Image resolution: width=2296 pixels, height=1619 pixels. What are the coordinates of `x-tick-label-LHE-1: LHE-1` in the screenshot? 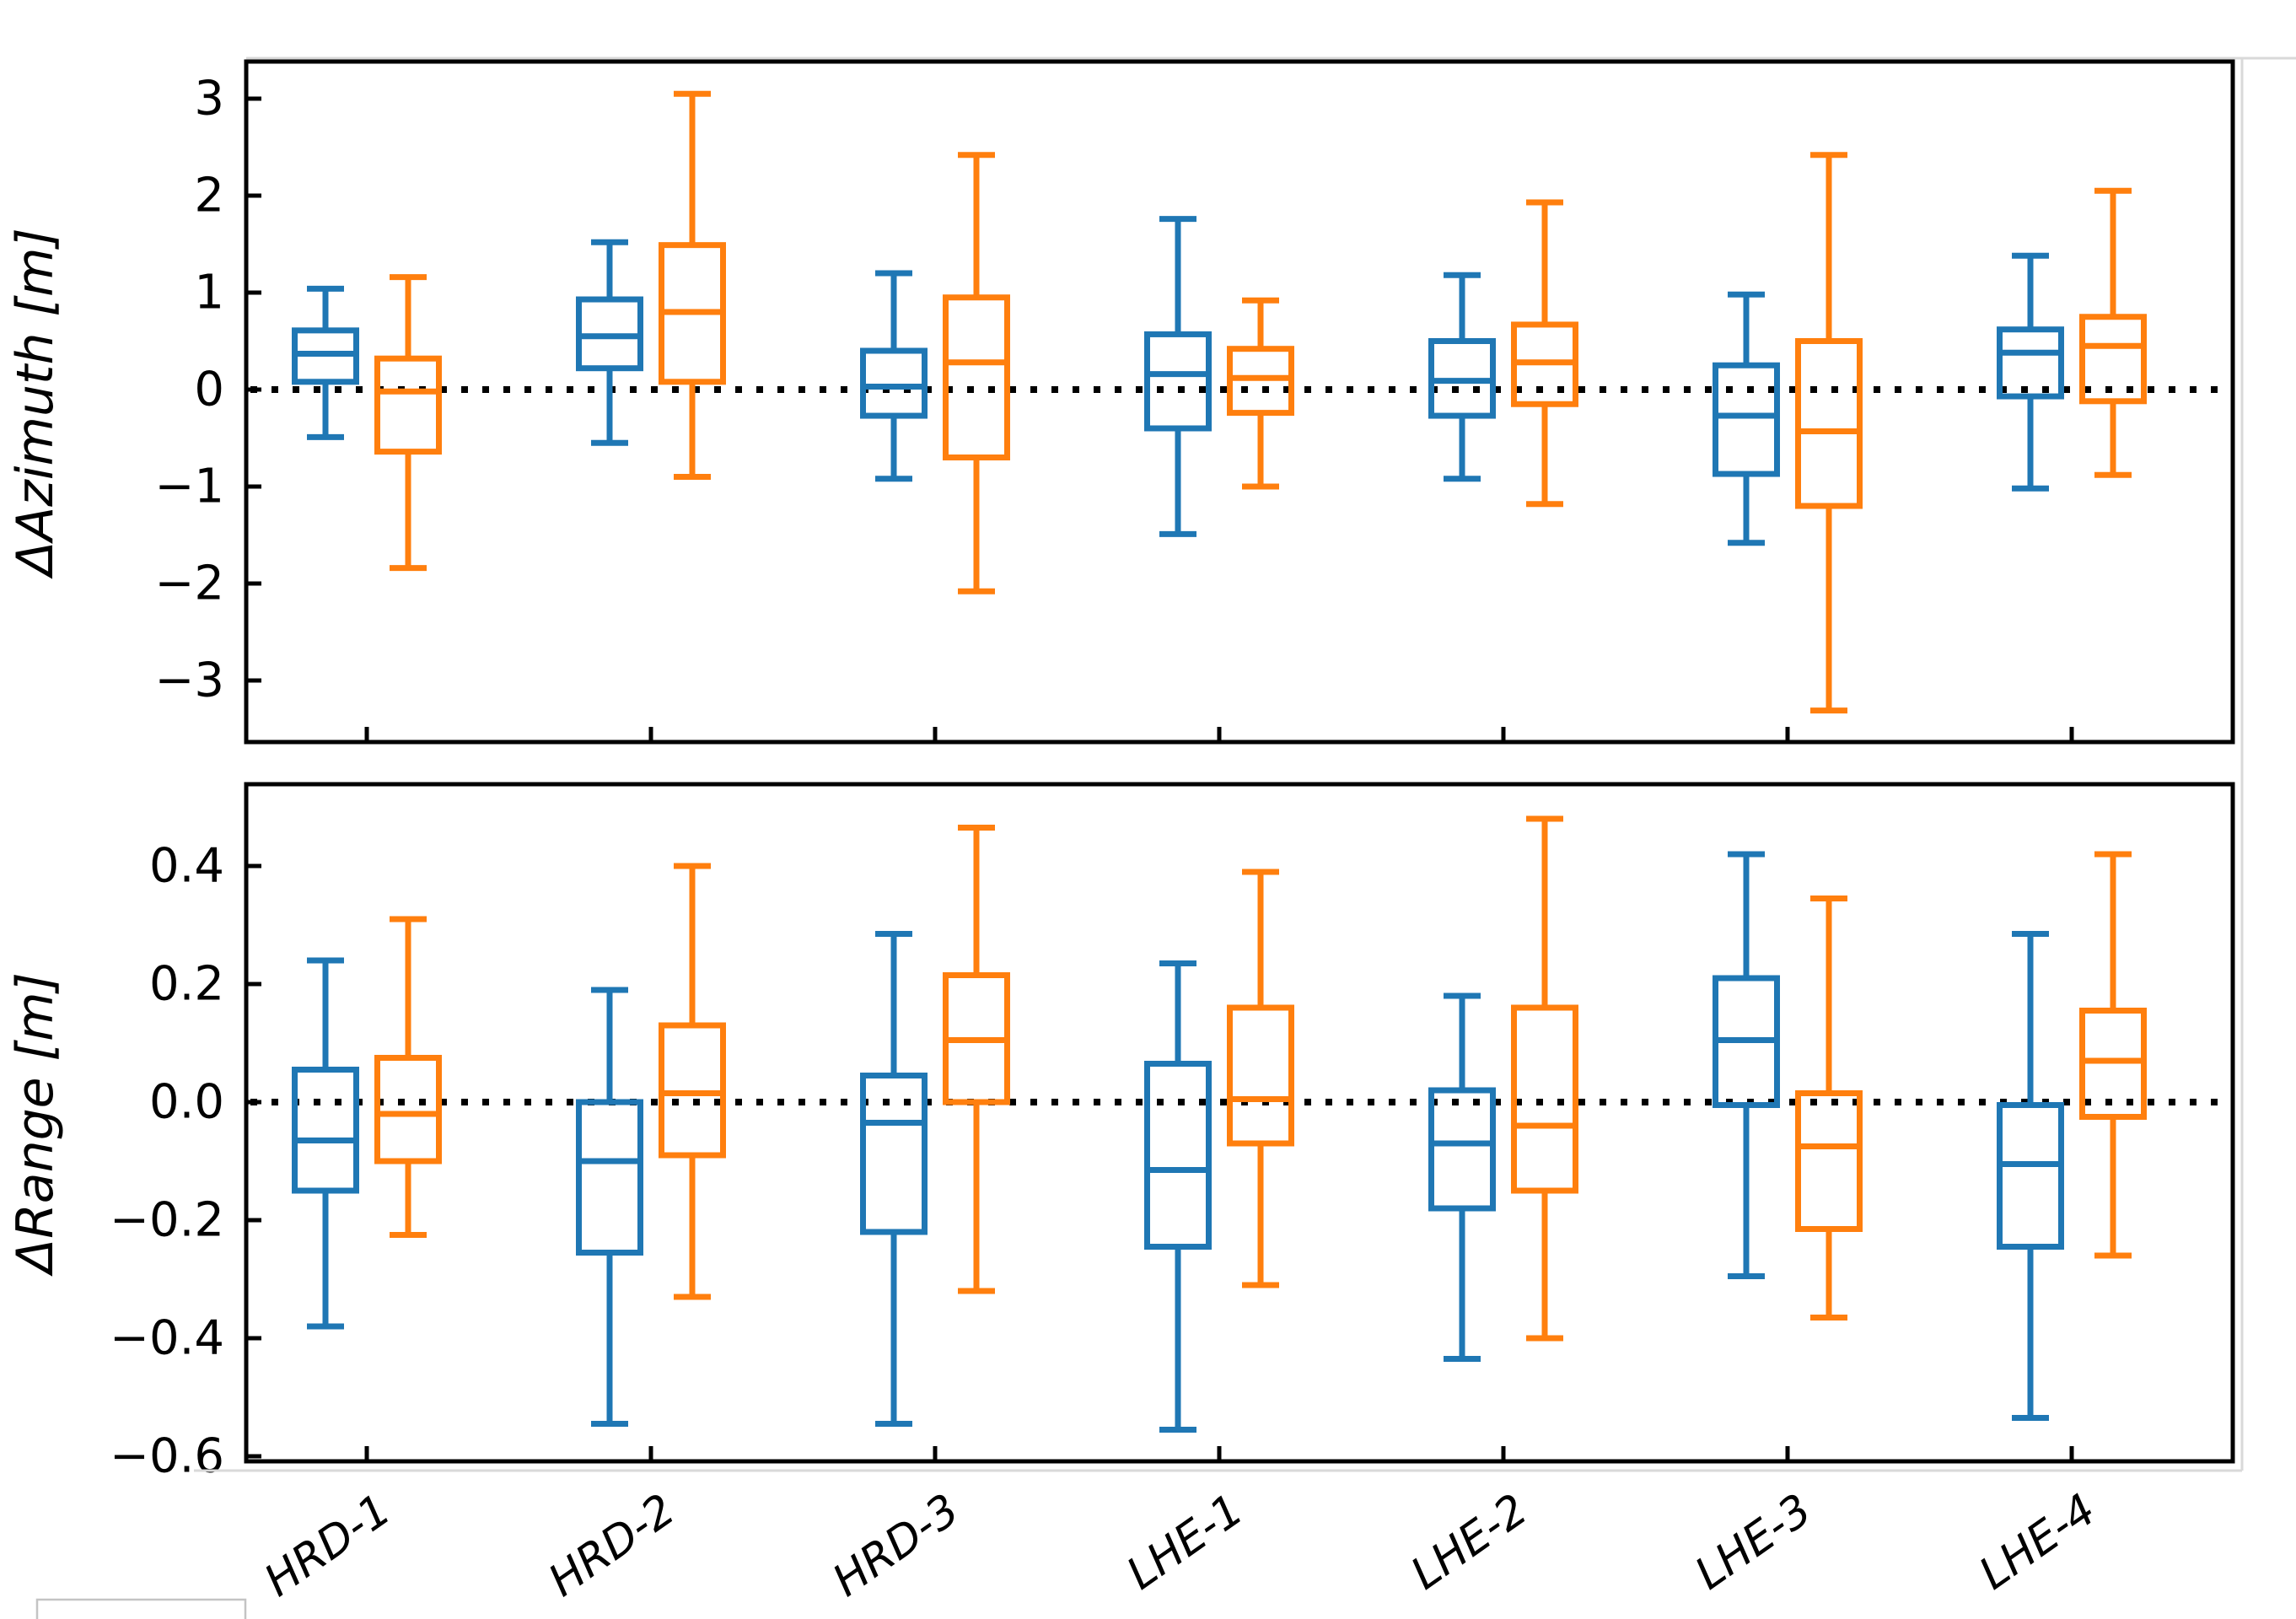 It's located at (1185, 1542).